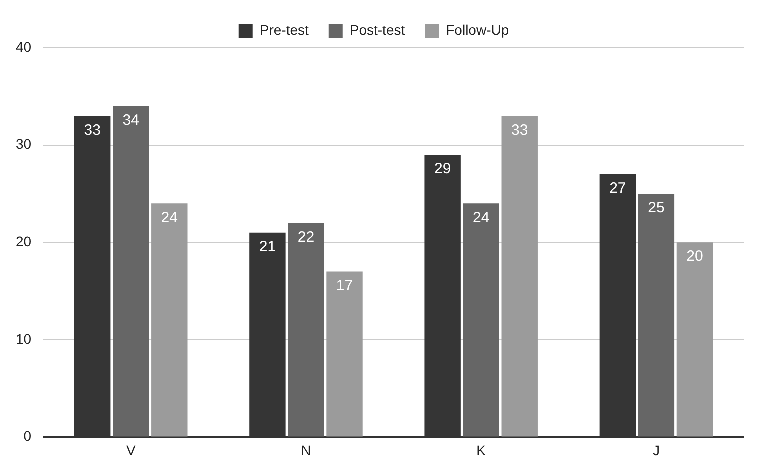  What do you see at coordinates (378, 30) in the screenshot?
I see `legend-label: Post-test` at bounding box center [378, 30].